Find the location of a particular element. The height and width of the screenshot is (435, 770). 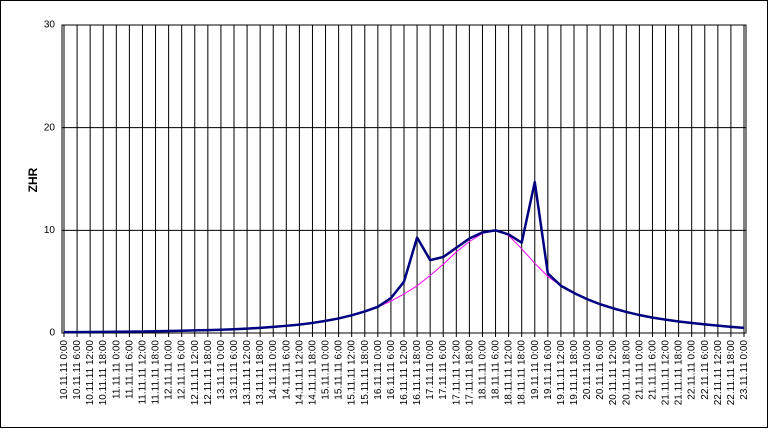

x-tick-label: 13.11.11 18:00 is located at coordinates (260, 373).